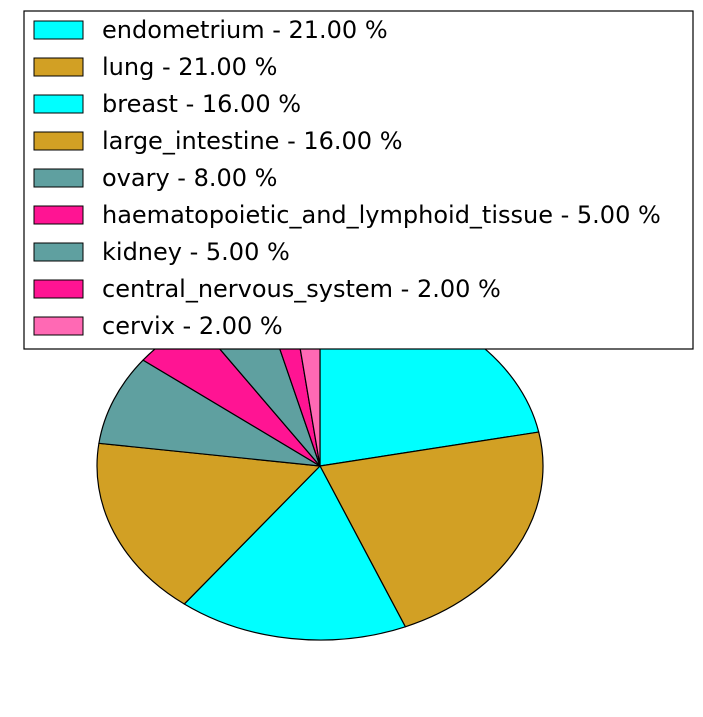 Image resolution: width=703 pixels, height=717 pixels. What do you see at coordinates (301, 289) in the screenshot?
I see `legend-label-7: central_nervous_system - 2.00 %` at bounding box center [301, 289].